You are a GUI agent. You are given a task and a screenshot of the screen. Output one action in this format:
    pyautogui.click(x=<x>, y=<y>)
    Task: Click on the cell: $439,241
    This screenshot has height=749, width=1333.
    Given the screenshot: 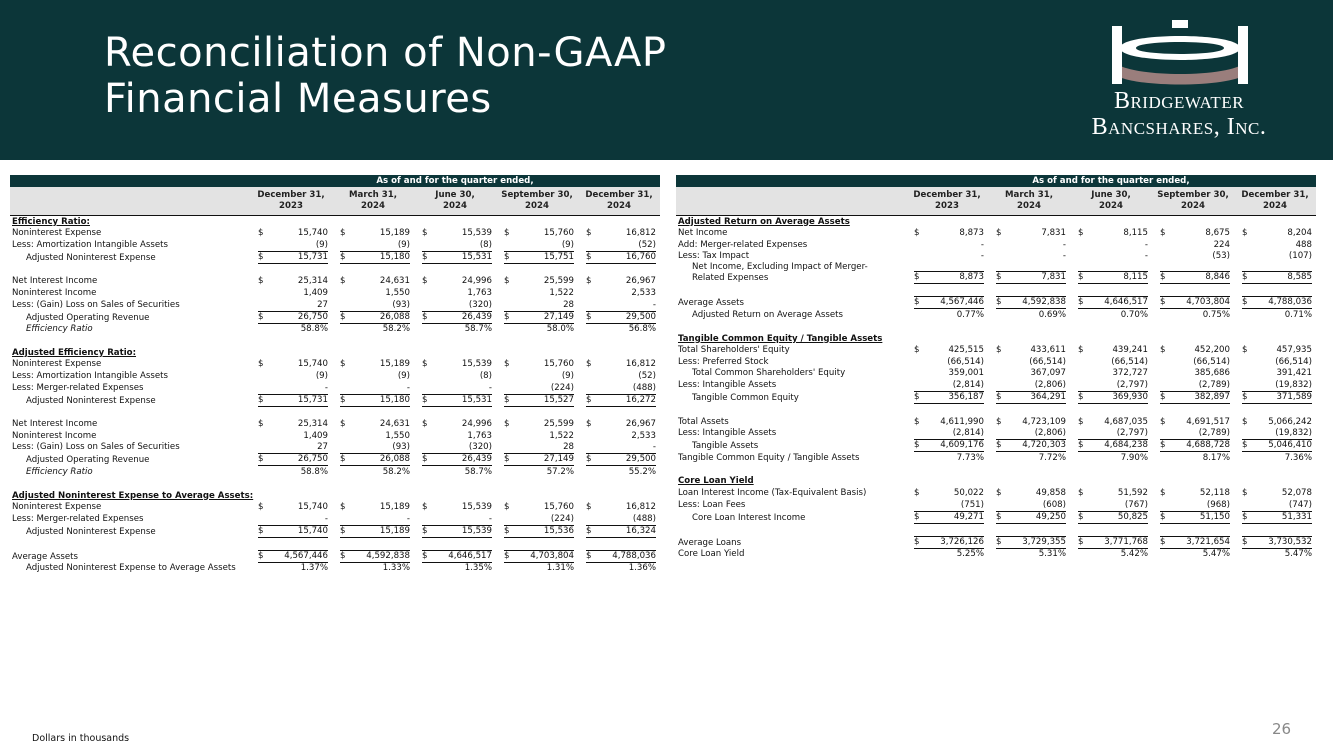 What is the action you would take?
    pyautogui.click(x=1113, y=350)
    